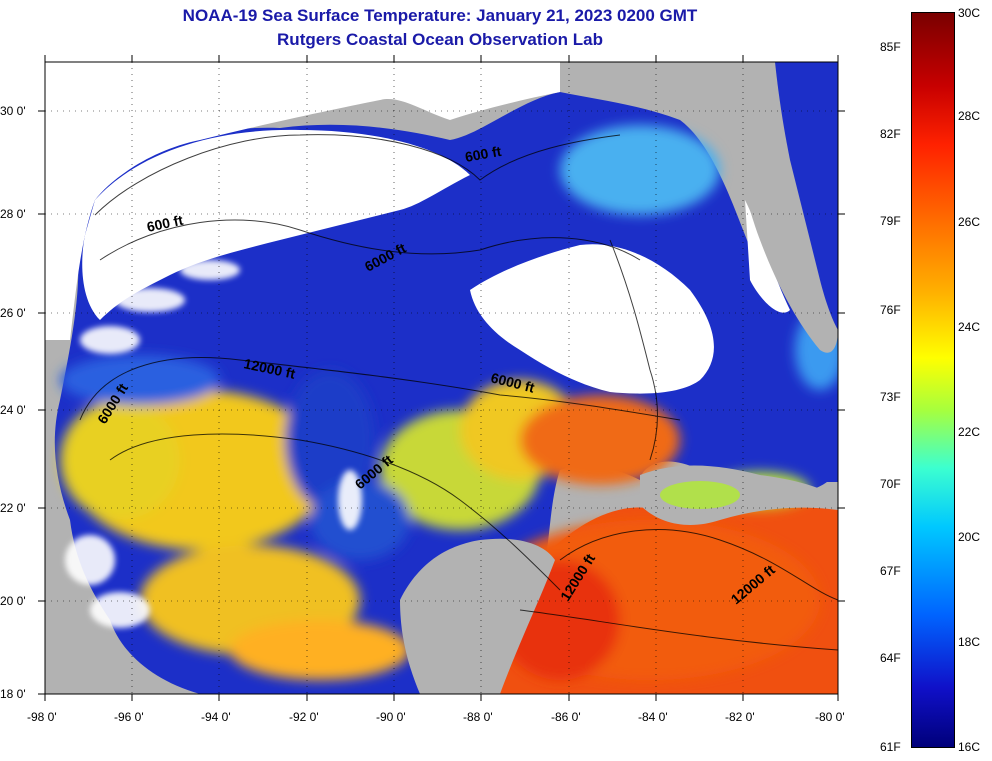 This screenshot has width=992, height=761. What do you see at coordinates (969, 537) in the screenshot?
I see `colorbar-c-20: 20C` at bounding box center [969, 537].